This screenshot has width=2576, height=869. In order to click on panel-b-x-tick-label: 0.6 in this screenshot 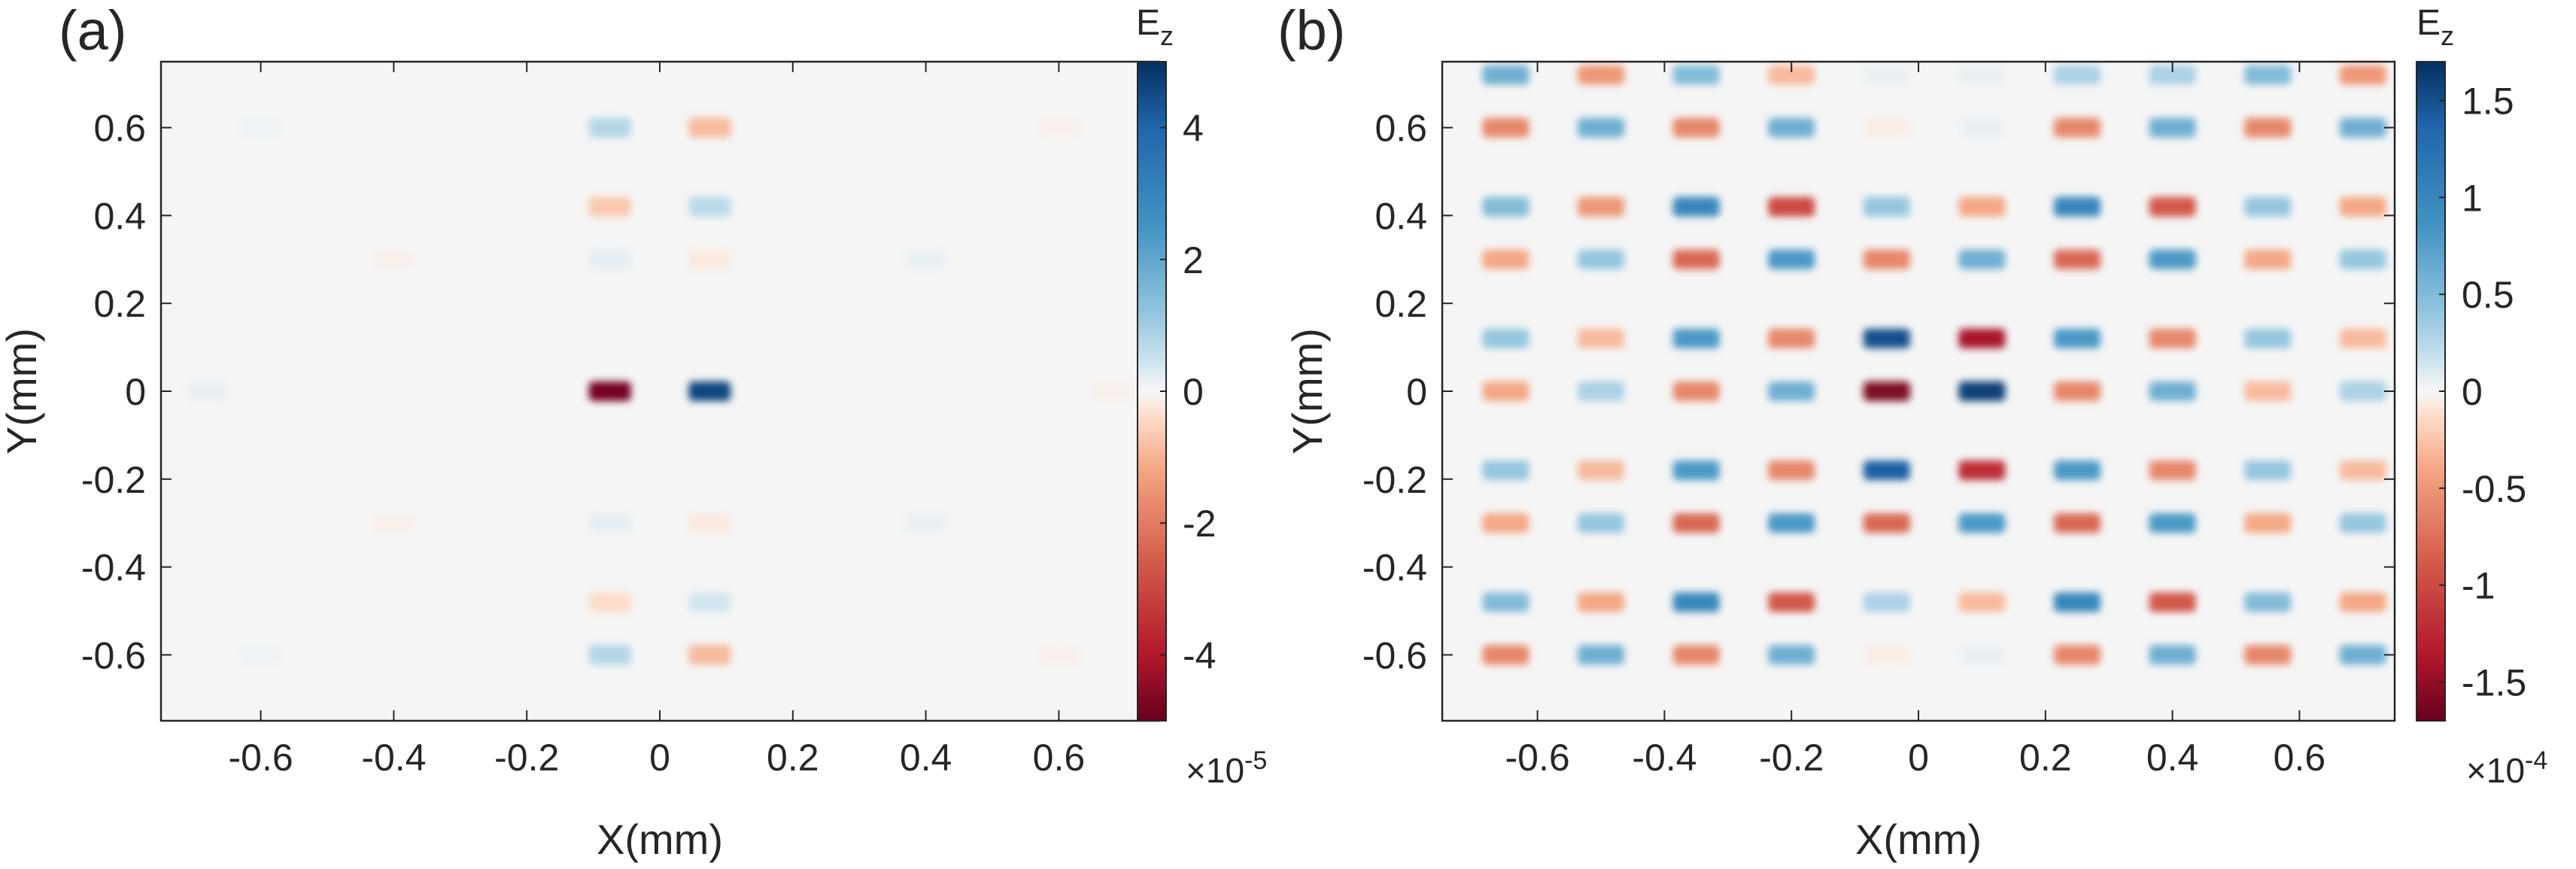, I will do `click(2300, 758)`.